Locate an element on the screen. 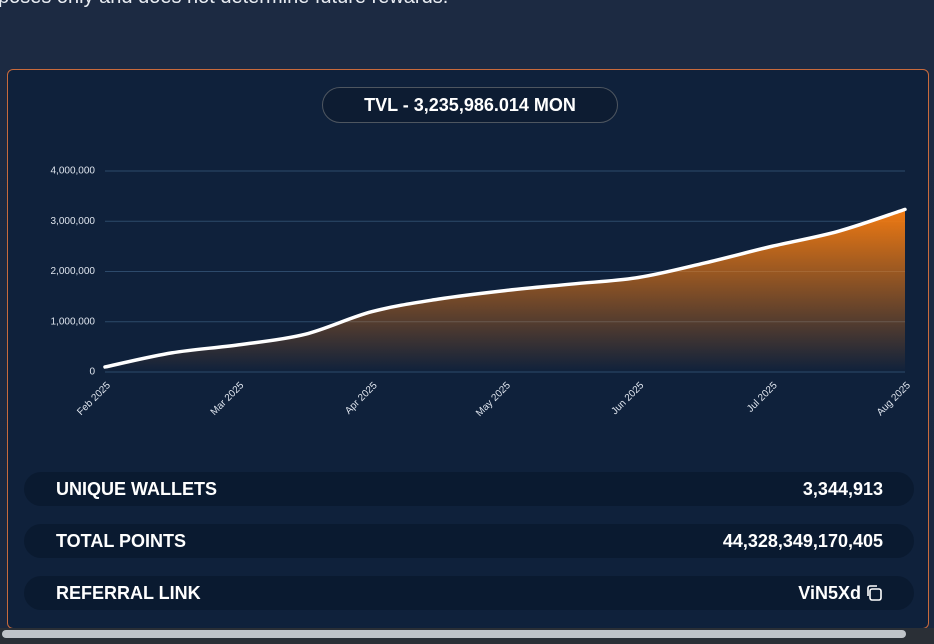  stat-value-wrap: ViN5Xd is located at coordinates (840, 593).